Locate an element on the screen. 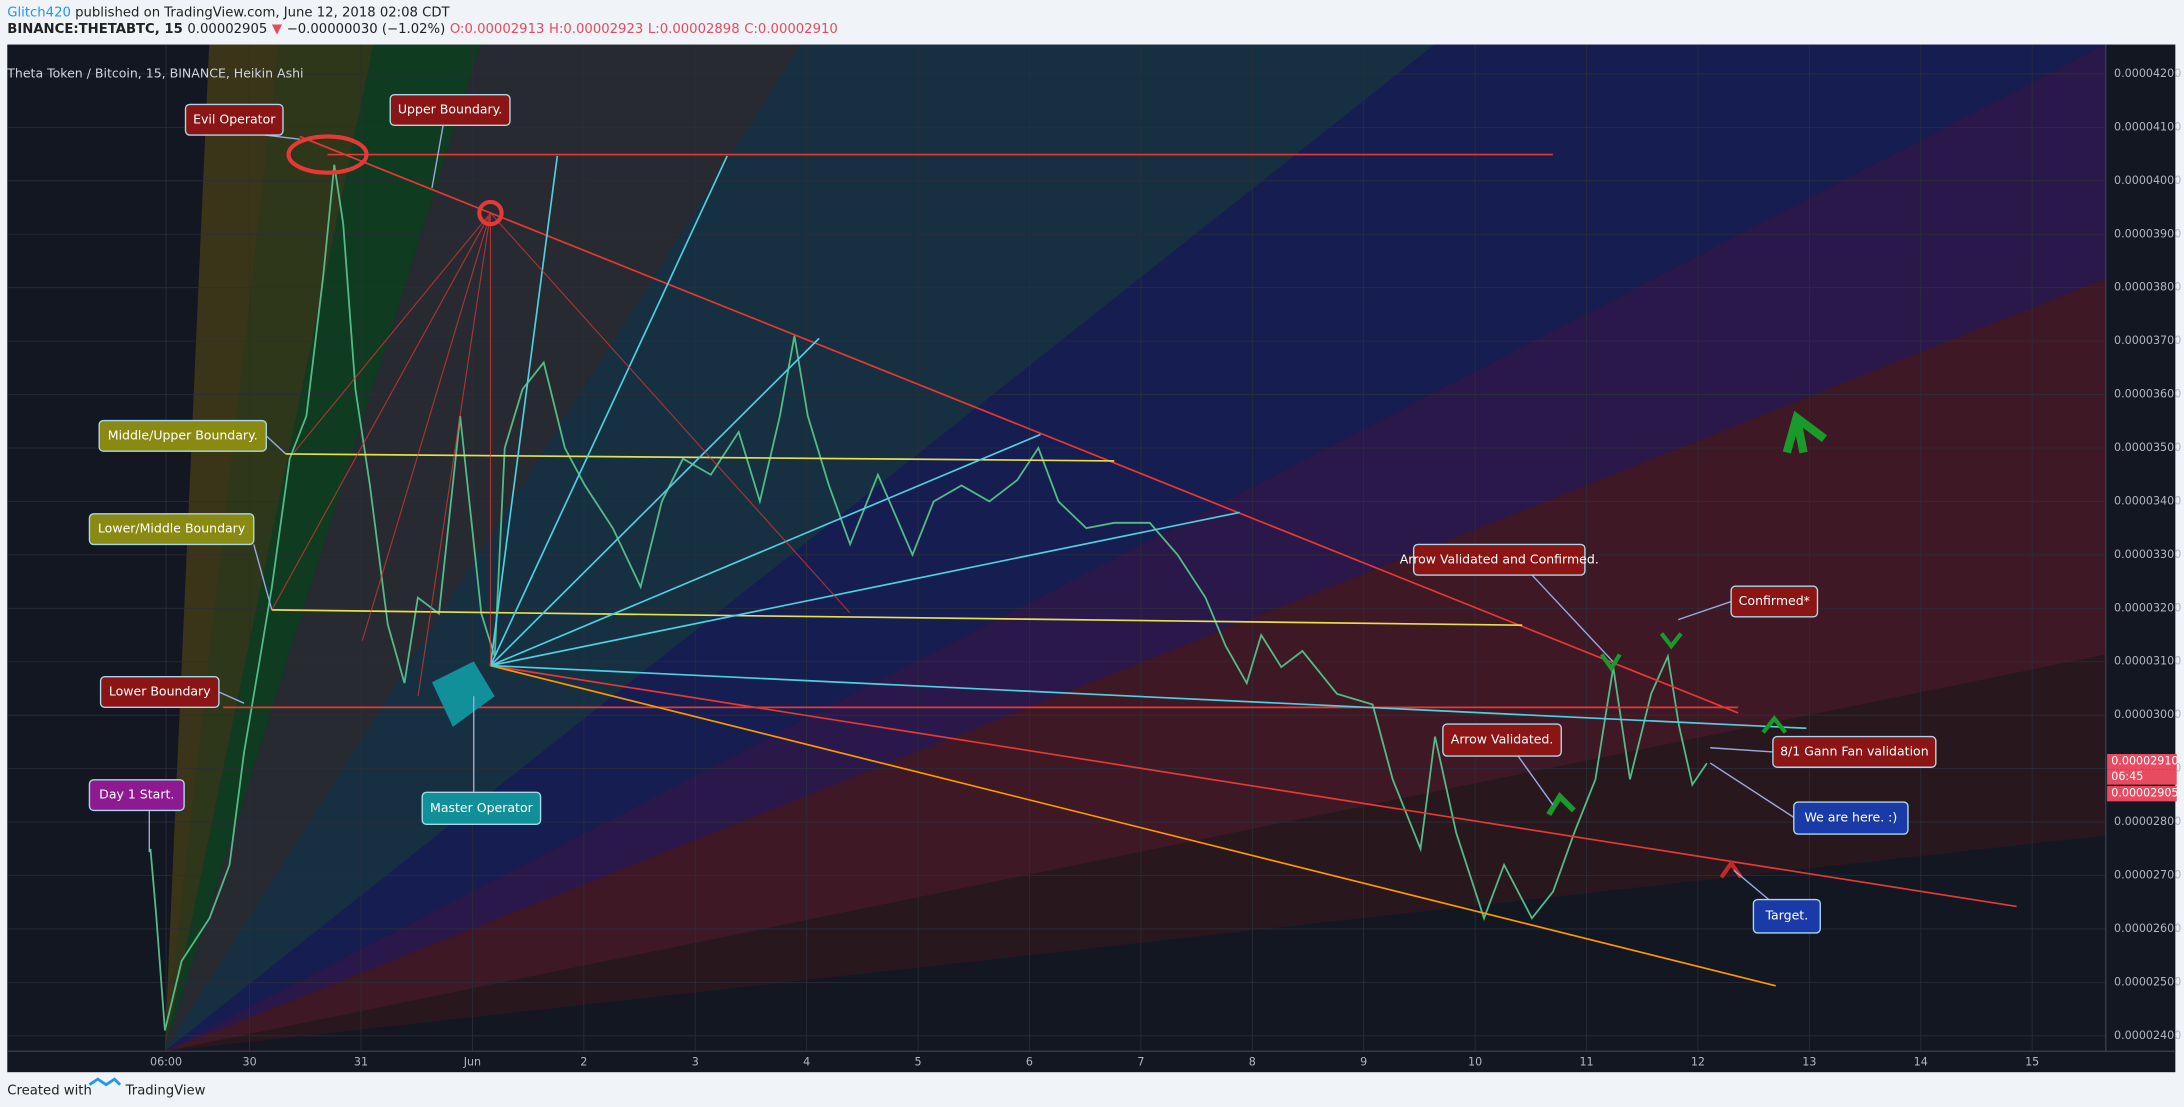 Image resolution: width=2184 pixels, height=1107 pixels. y-tick-label: 0.00003200 is located at coordinates (2147, 607).